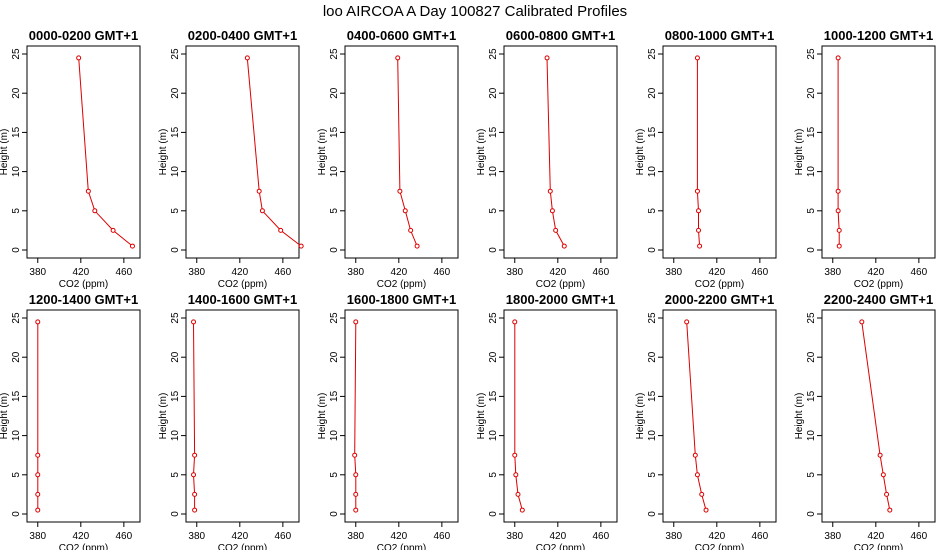 The width and height of the screenshot is (950, 550). I want to click on panel-title: 1400-1600 GMT+1, so click(242, 299).